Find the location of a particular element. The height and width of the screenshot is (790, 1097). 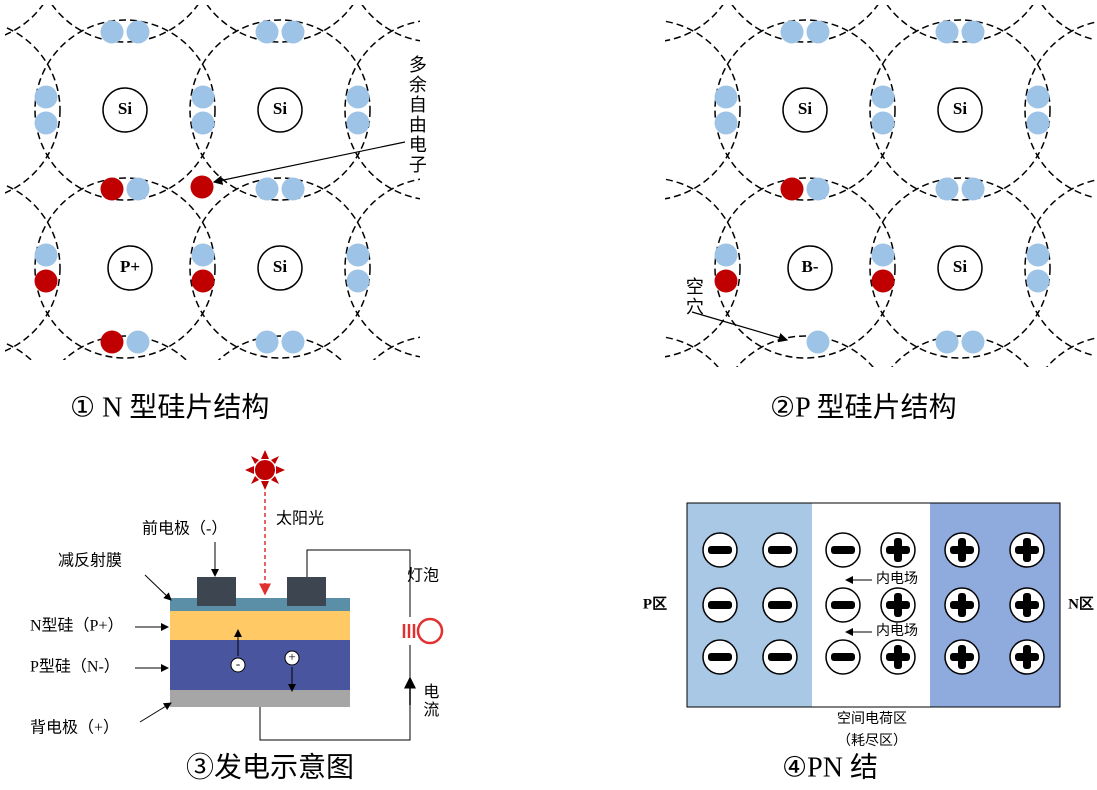

annotation: 空穴 is located at coordinates (694, 297).